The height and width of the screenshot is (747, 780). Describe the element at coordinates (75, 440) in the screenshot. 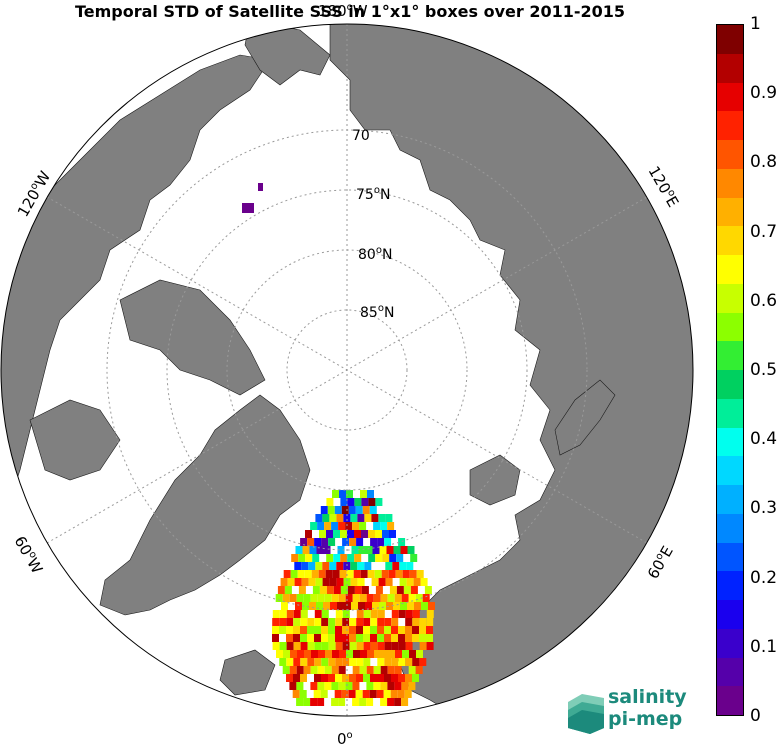

I see `land-baffin` at that location.